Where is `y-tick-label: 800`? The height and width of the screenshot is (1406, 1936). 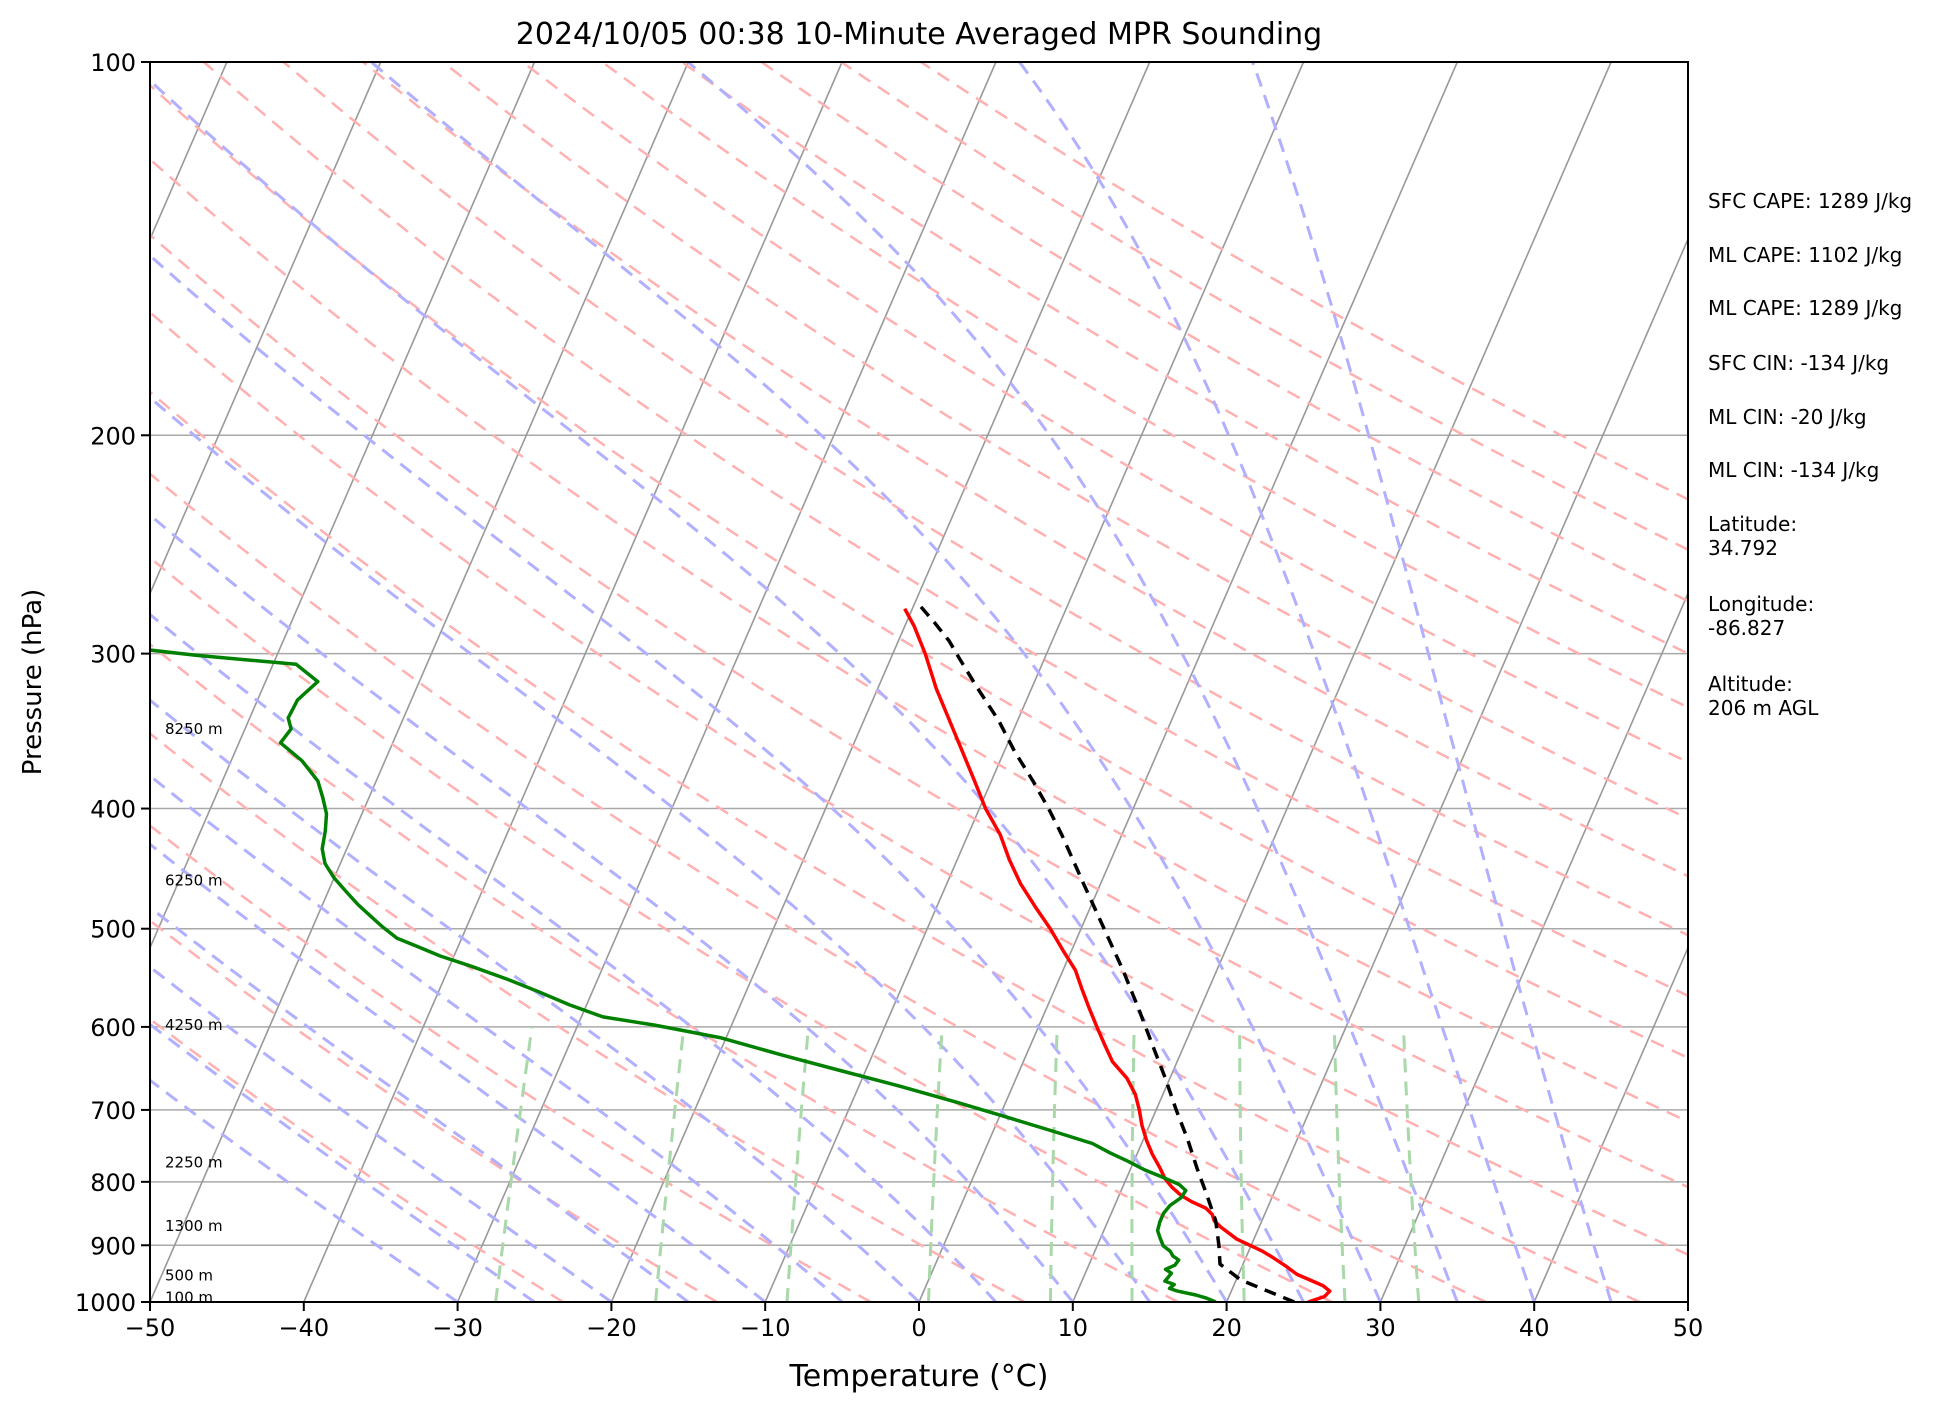
y-tick-label: 800 is located at coordinates (113, 1183).